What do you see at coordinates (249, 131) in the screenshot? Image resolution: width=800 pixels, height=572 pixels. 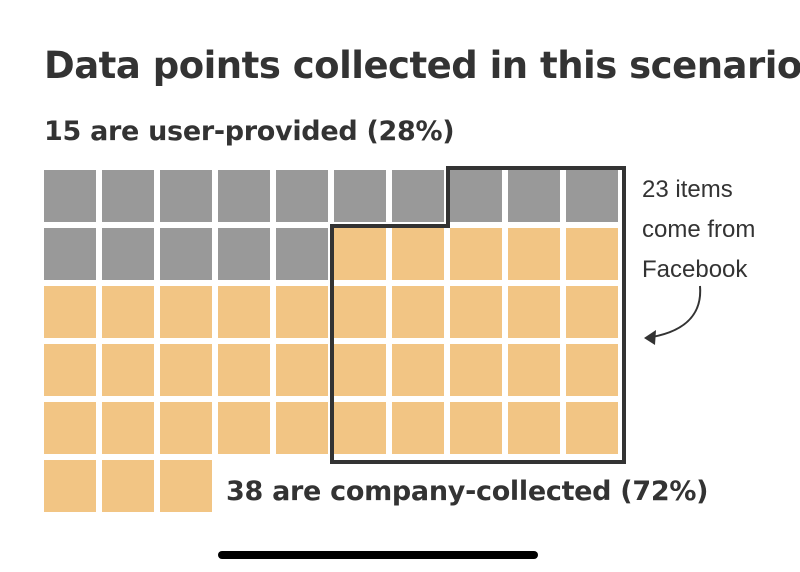 I see `user-provided-label: 15 are user-provided (28%)` at bounding box center [249, 131].